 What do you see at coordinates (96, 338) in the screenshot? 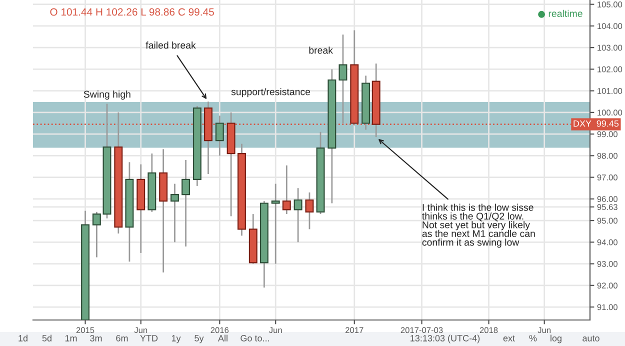
I see `text: 3m` at bounding box center [96, 338].